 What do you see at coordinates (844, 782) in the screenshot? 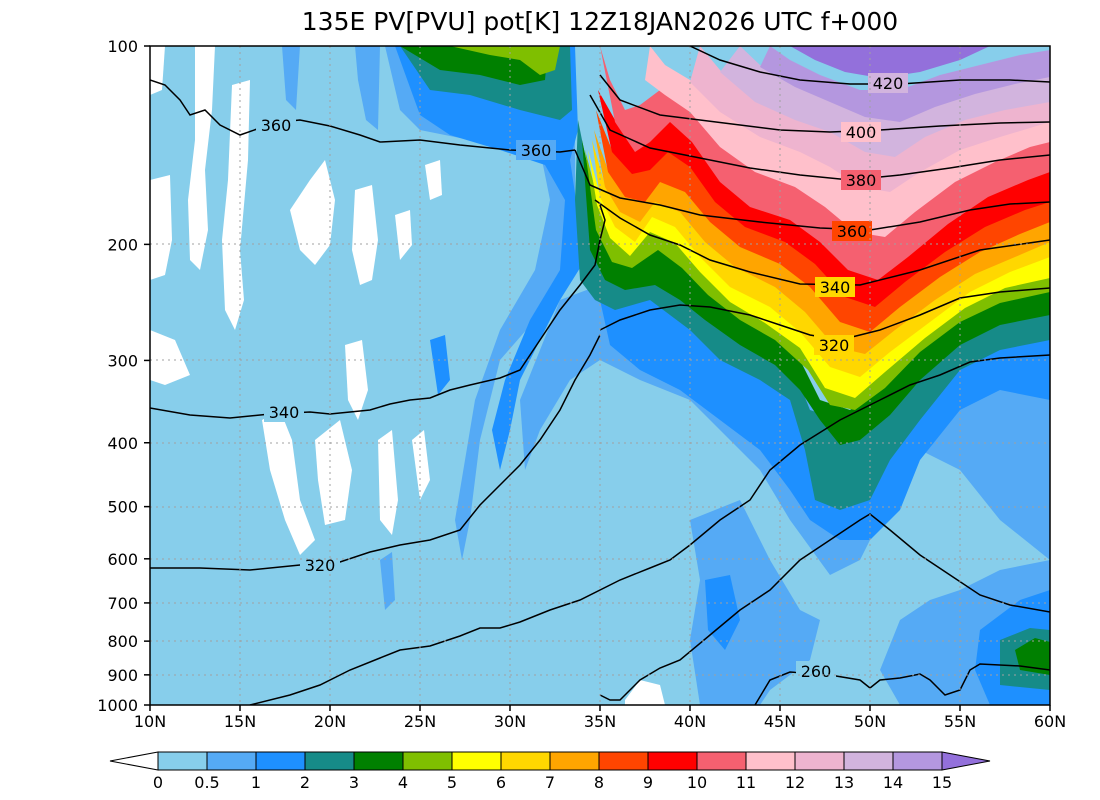
I see `colorbar-label: 13` at bounding box center [844, 782].